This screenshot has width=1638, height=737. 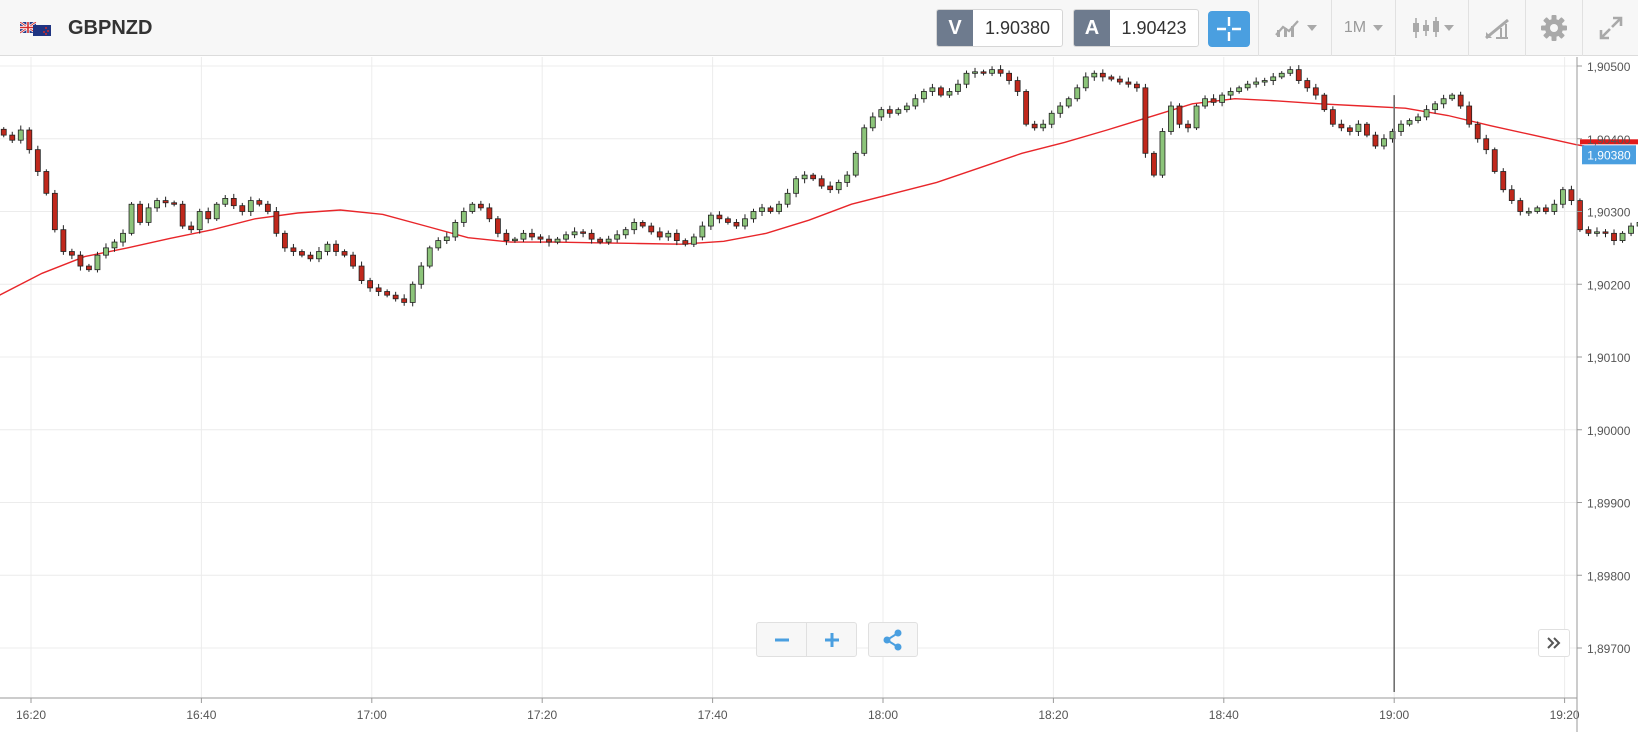 I want to click on sell-price-button: V 1.90380, so click(x=999, y=28).